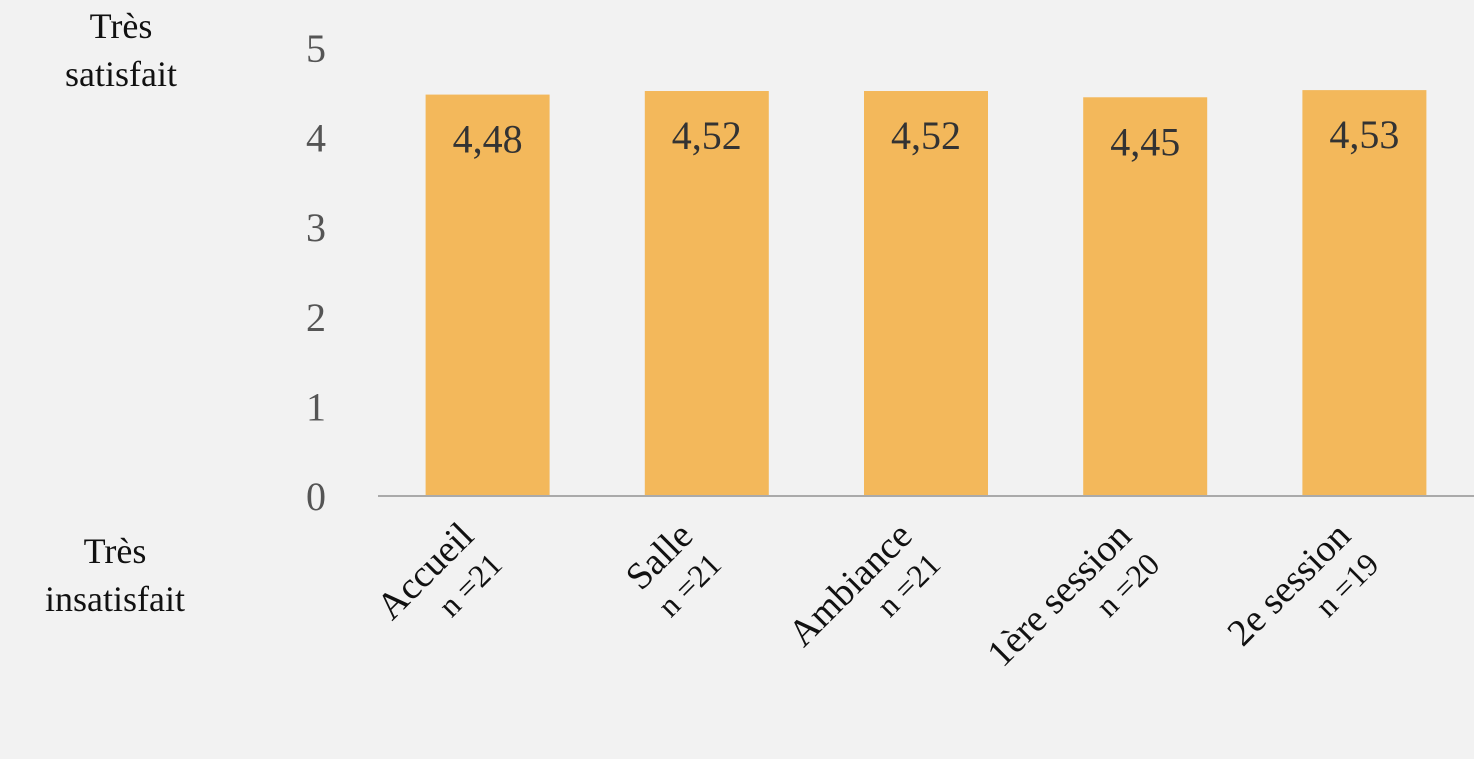 This screenshot has width=1474, height=759. I want to click on label-tres-insatisfait: Très insatisfait, so click(115, 575).